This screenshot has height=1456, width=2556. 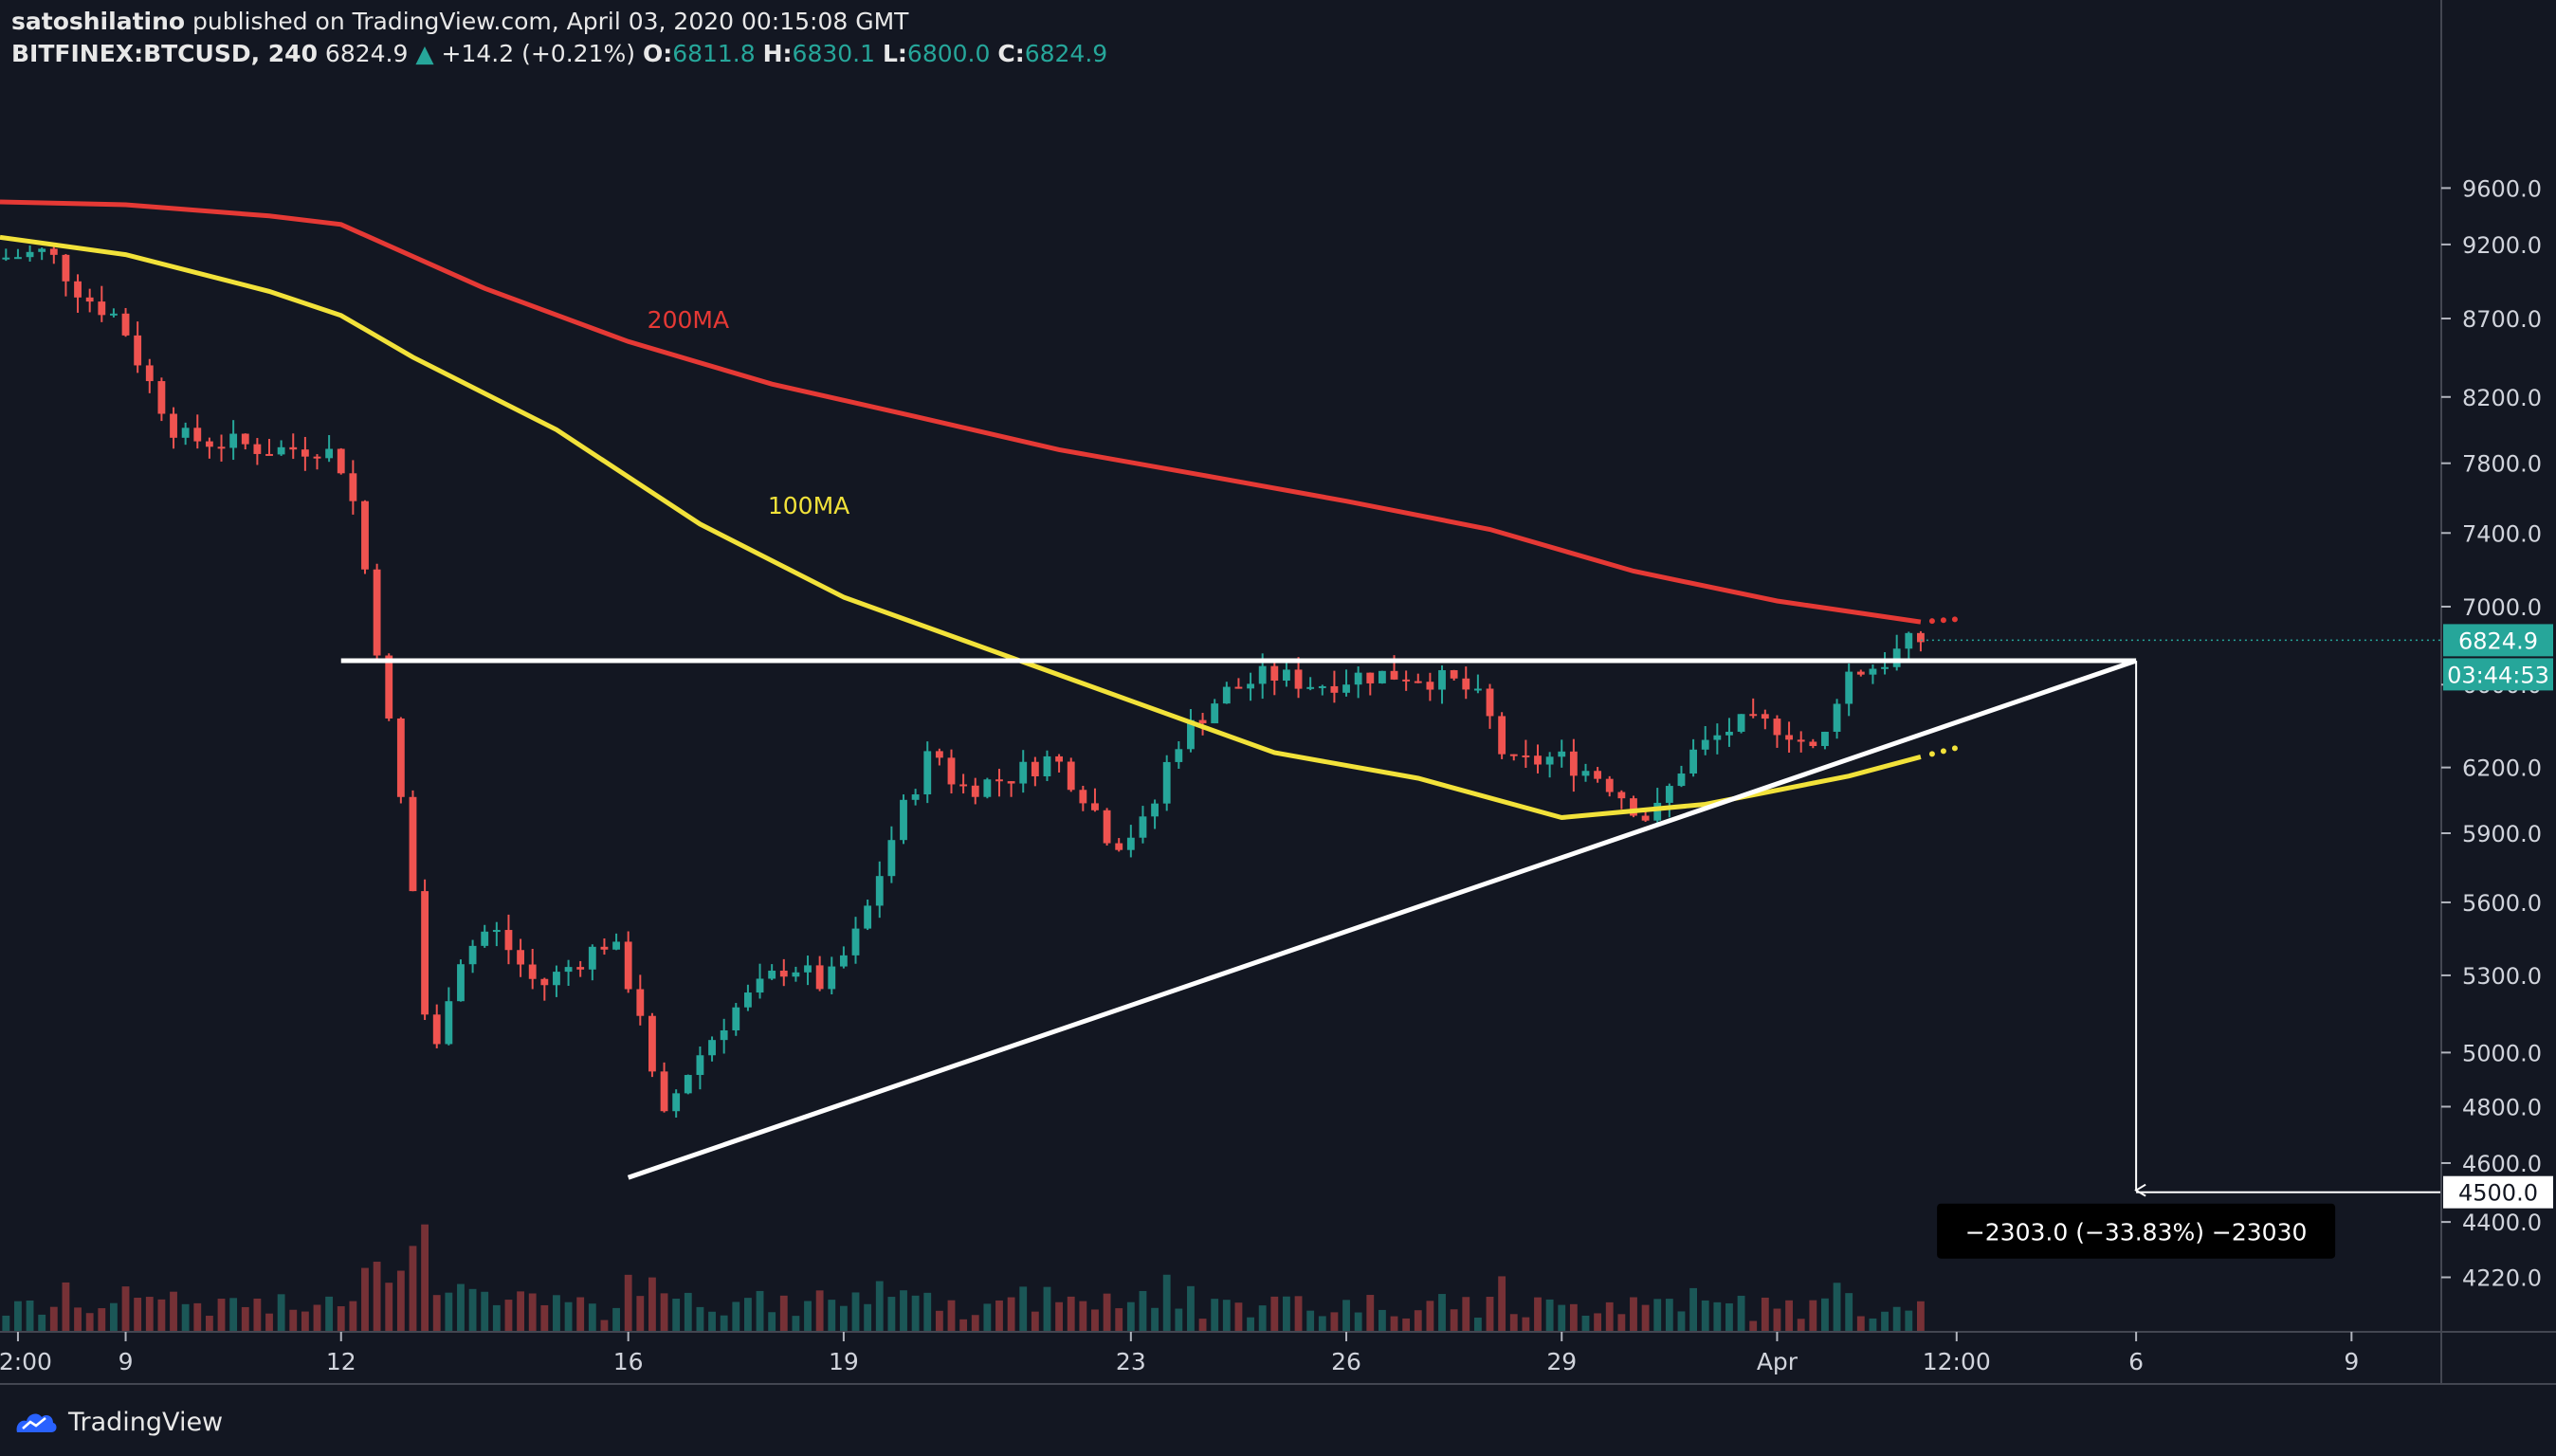 I want to click on y-tick-label: 5600.0, so click(x=2502, y=903).